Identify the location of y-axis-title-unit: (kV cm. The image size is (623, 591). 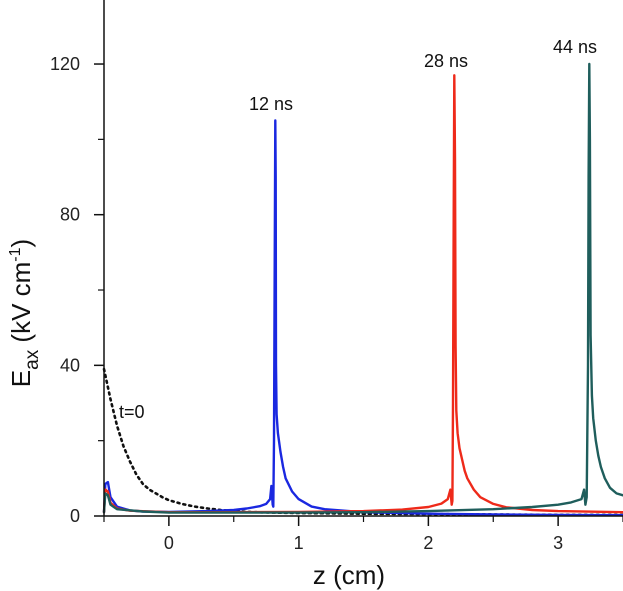
(21, 306).